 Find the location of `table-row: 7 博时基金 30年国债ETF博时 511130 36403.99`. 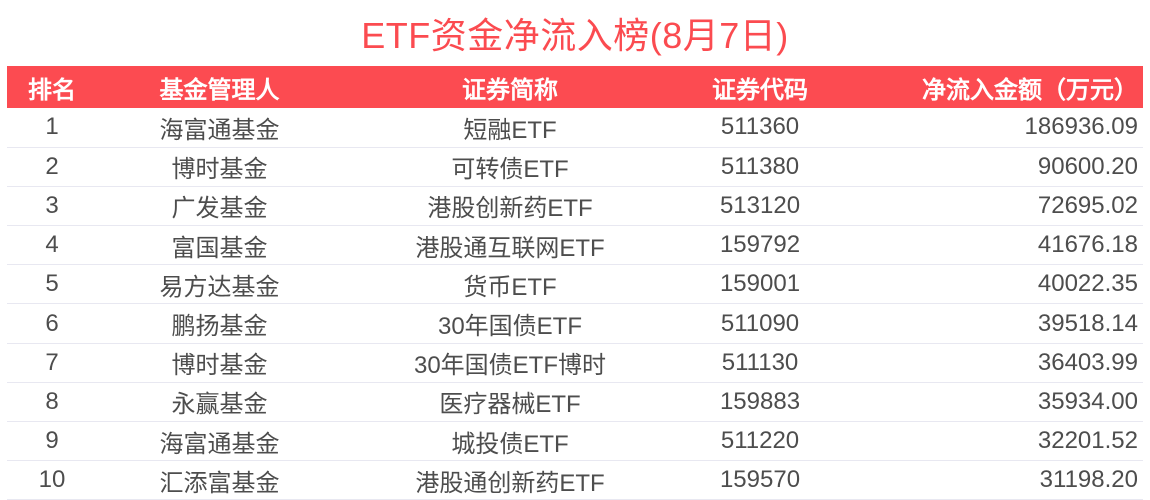

table-row: 7 博时基金 30年国债ETF博时 511130 36403.99 is located at coordinates (575, 363).